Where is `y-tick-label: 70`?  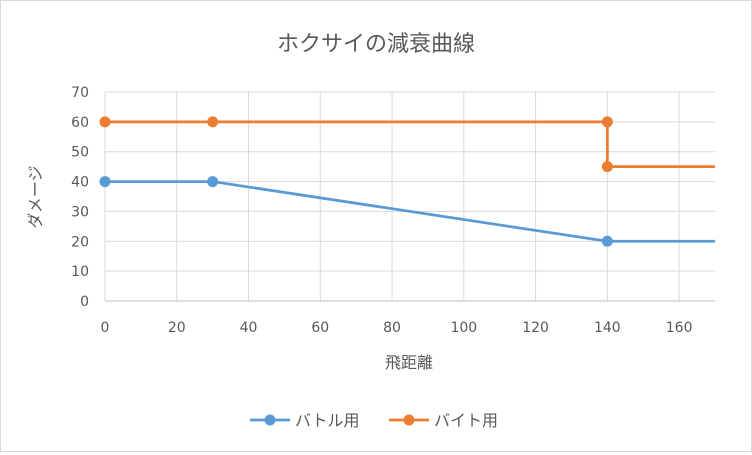 y-tick-label: 70 is located at coordinates (80, 93).